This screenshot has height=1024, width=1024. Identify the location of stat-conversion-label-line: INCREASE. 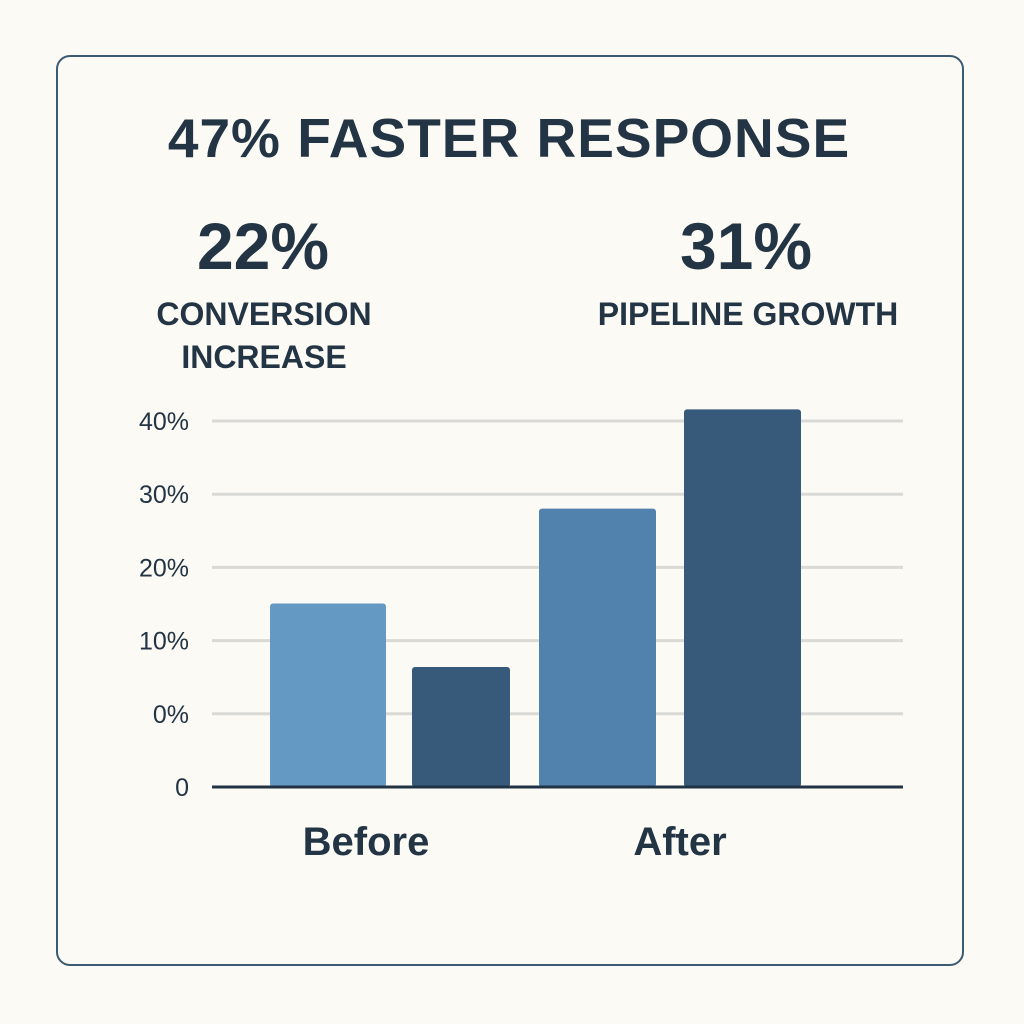
(264, 357).